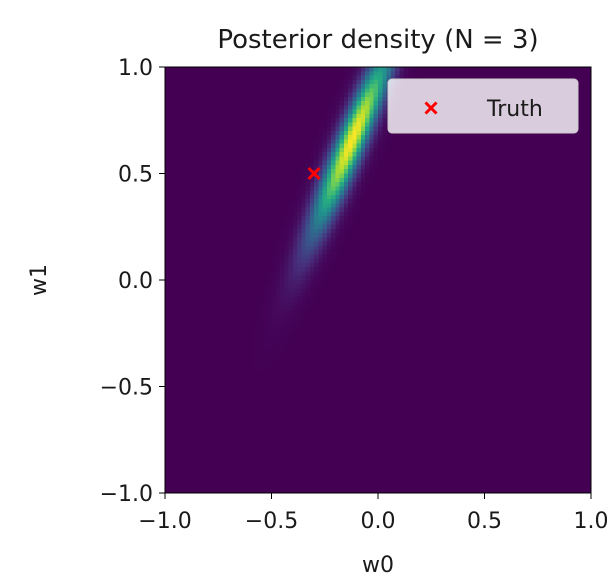  I want to click on x-tick-label: 1.0, so click(591, 521).